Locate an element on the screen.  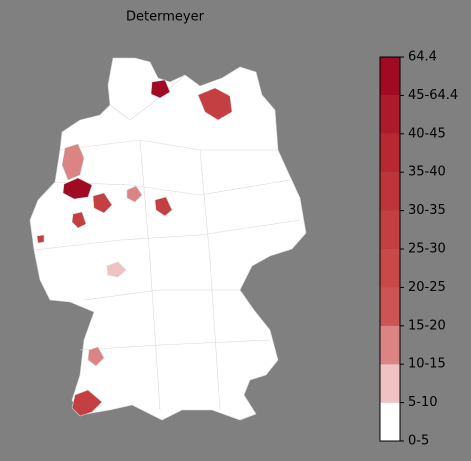
colorbar-label: 30-35 is located at coordinates (427, 210).